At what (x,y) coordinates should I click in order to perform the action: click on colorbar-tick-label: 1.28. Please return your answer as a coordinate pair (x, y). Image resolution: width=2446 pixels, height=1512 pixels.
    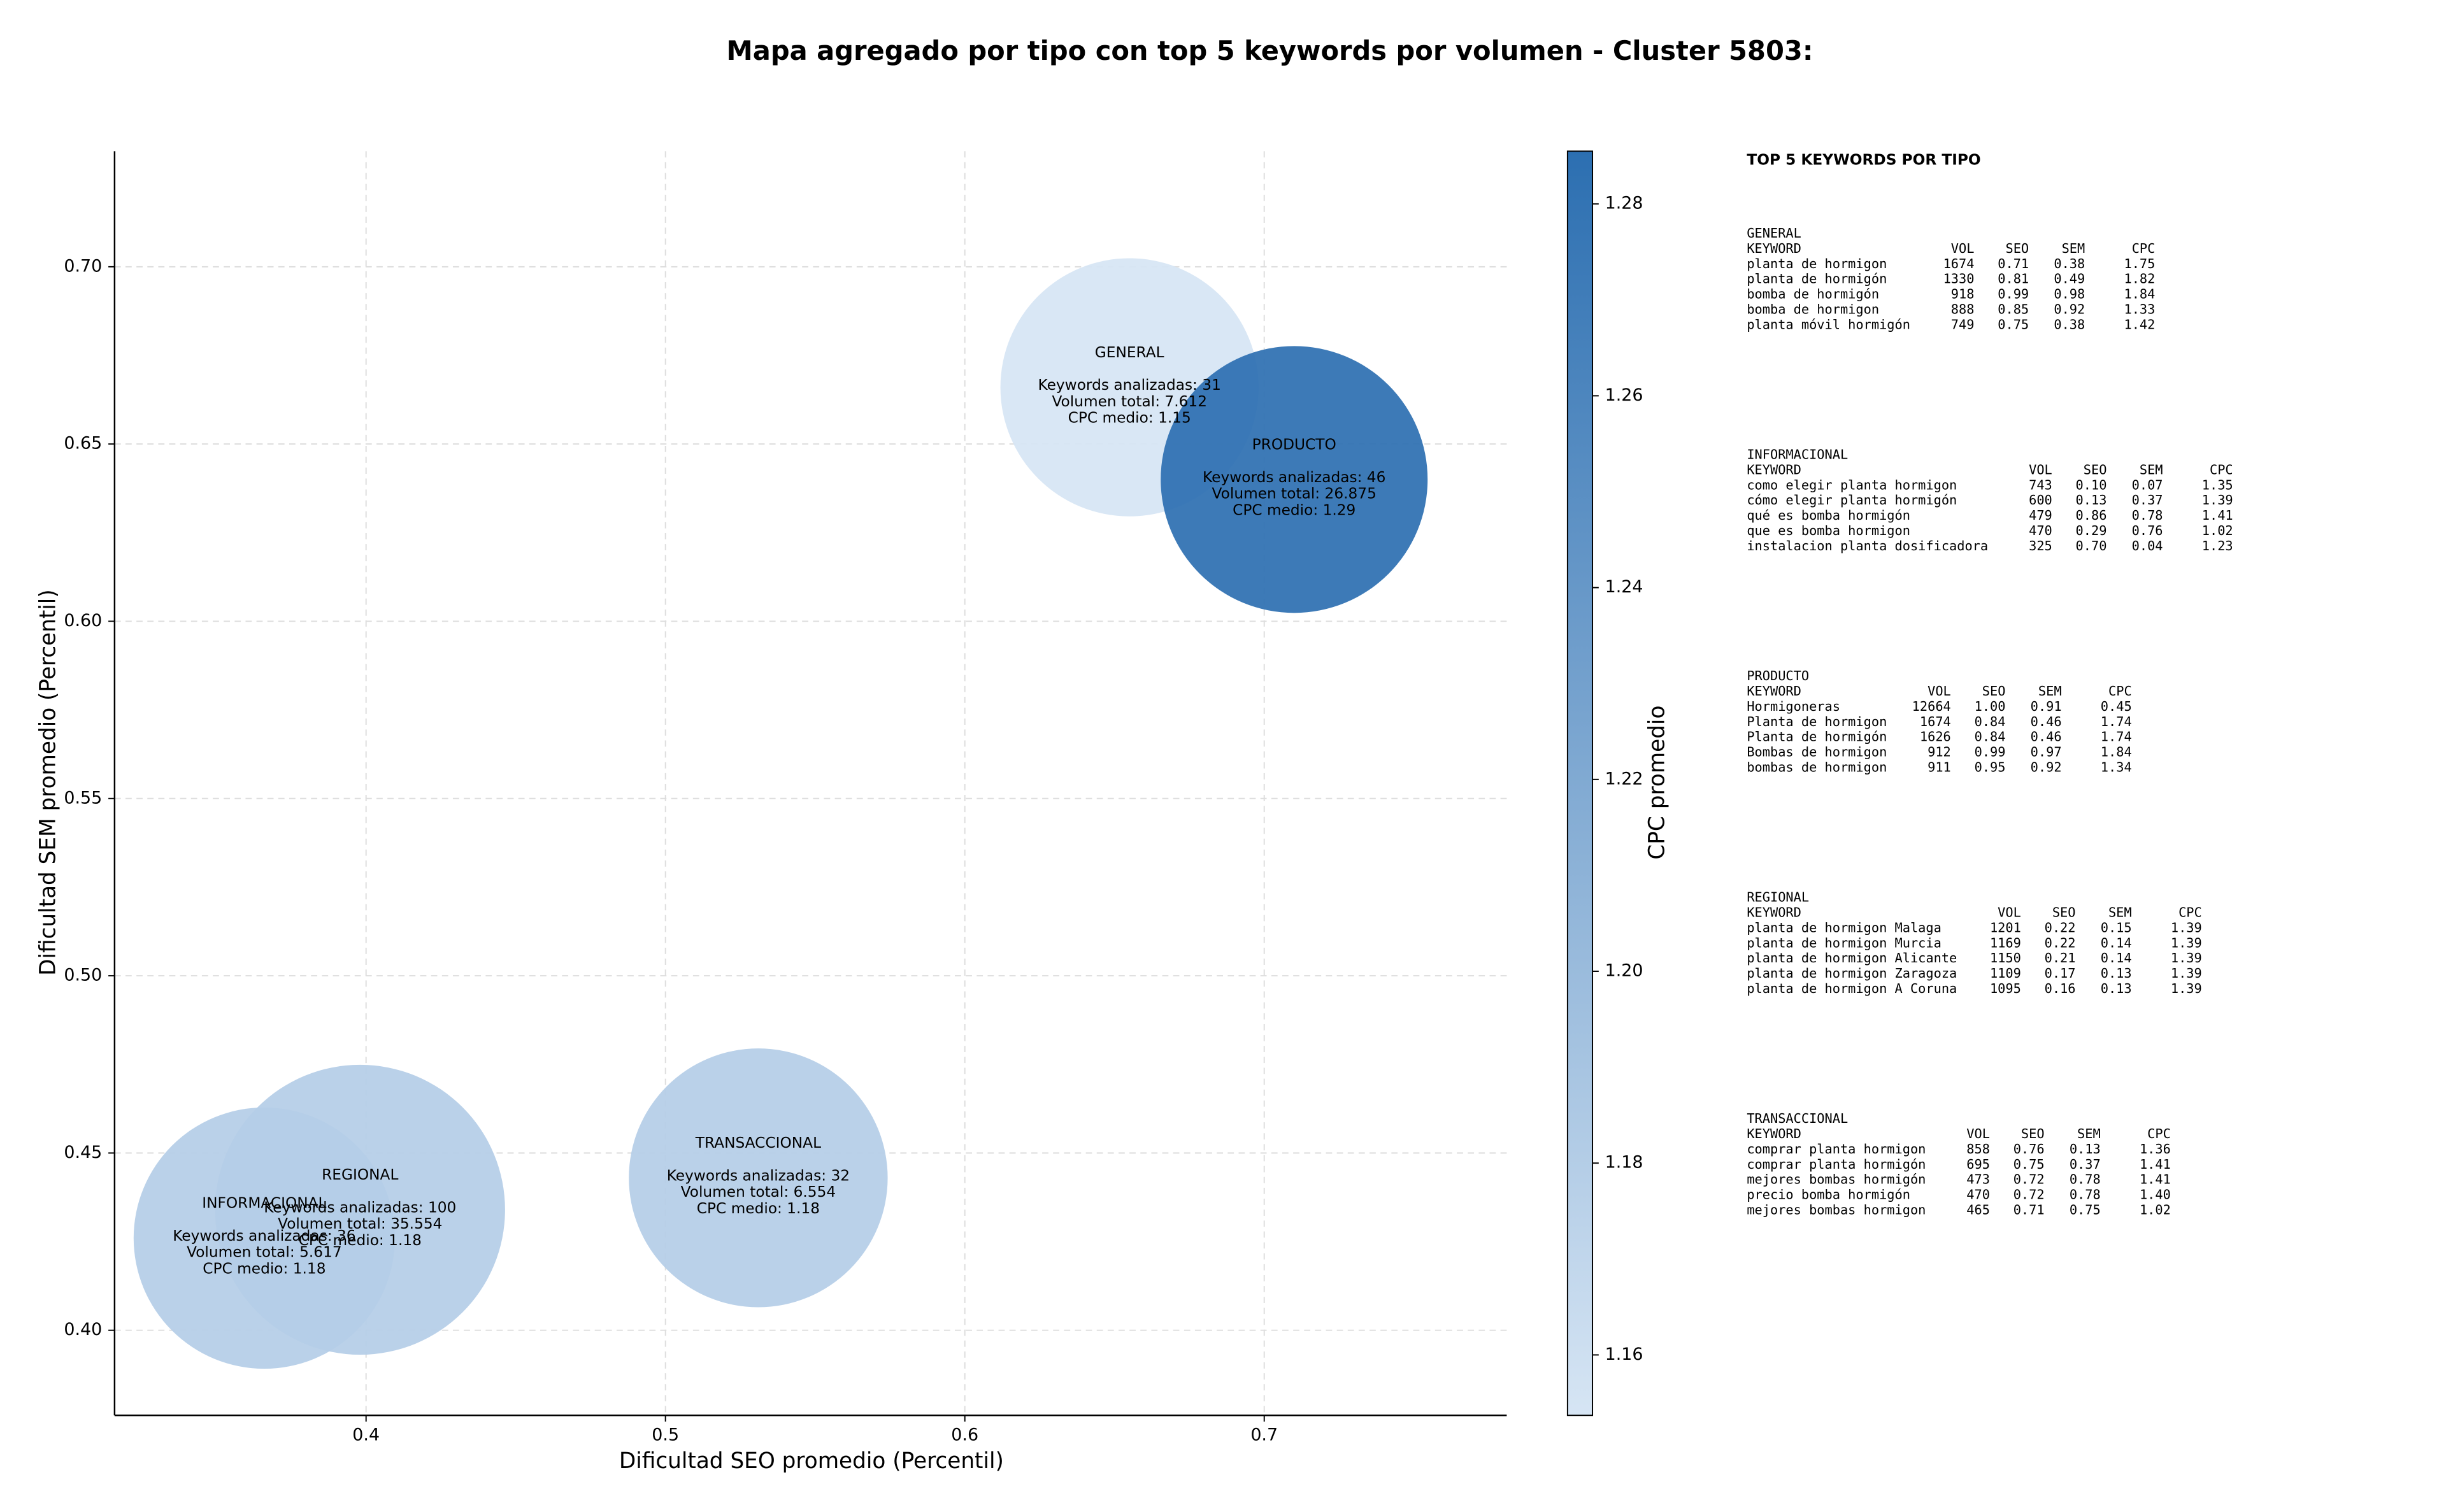
    Looking at the image, I should click on (1624, 203).